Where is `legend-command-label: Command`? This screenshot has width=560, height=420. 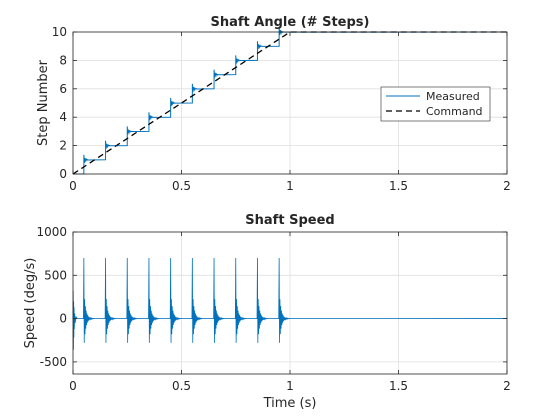 legend-command-label: Command is located at coordinates (454, 111).